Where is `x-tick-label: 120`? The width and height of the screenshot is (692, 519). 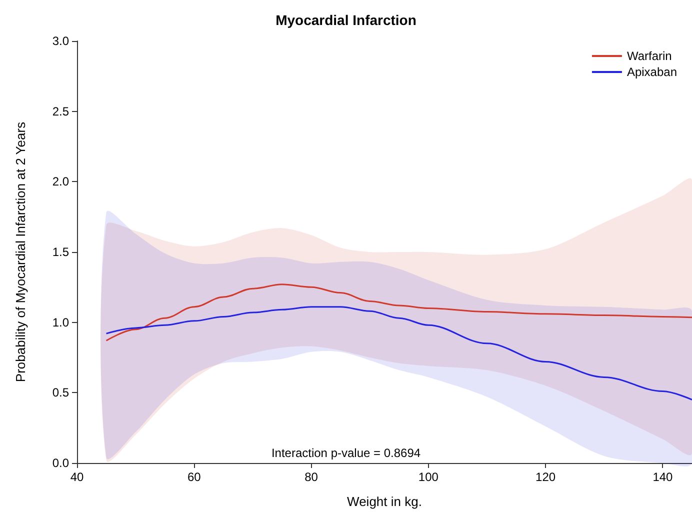 x-tick-label: 120 is located at coordinates (546, 477).